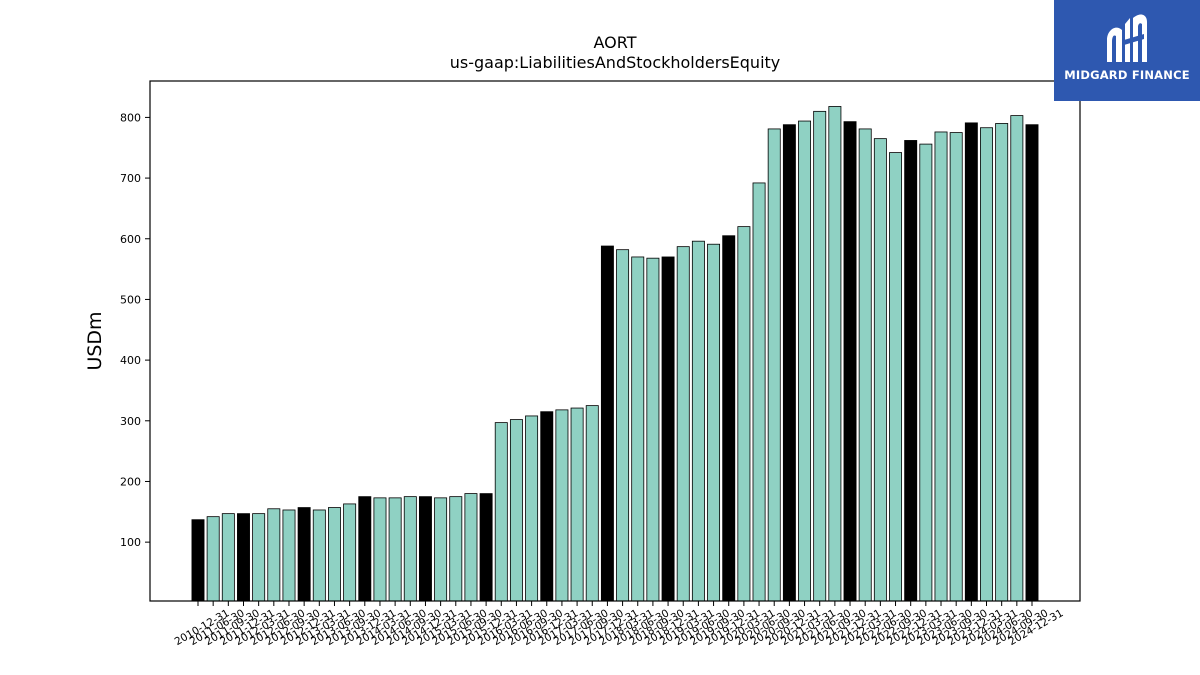 This screenshot has height=675, width=1200. Describe the element at coordinates (130, 178) in the screenshot. I see `y-tick-label: 700` at that location.